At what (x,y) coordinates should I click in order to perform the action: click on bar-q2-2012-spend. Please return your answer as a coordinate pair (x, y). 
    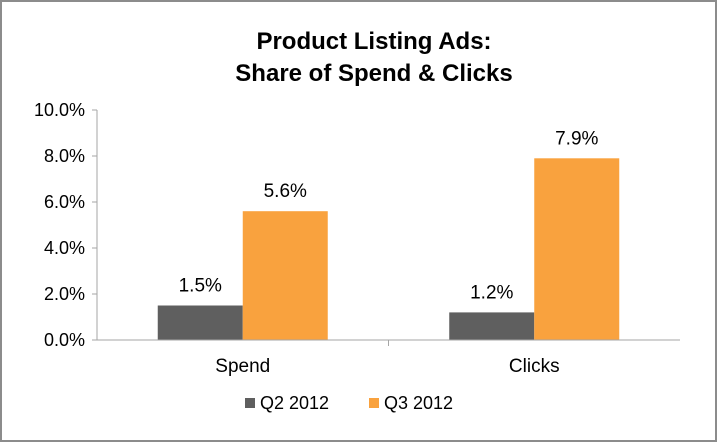
    Looking at the image, I should click on (200, 322).